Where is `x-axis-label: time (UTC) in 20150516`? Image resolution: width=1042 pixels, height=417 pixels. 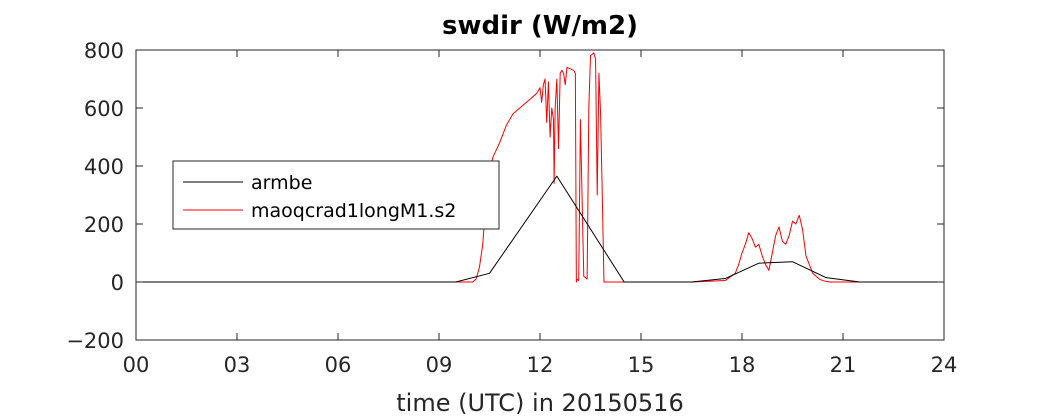
x-axis-label: time (UTC) in 20150516 is located at coordinates (539, 403).